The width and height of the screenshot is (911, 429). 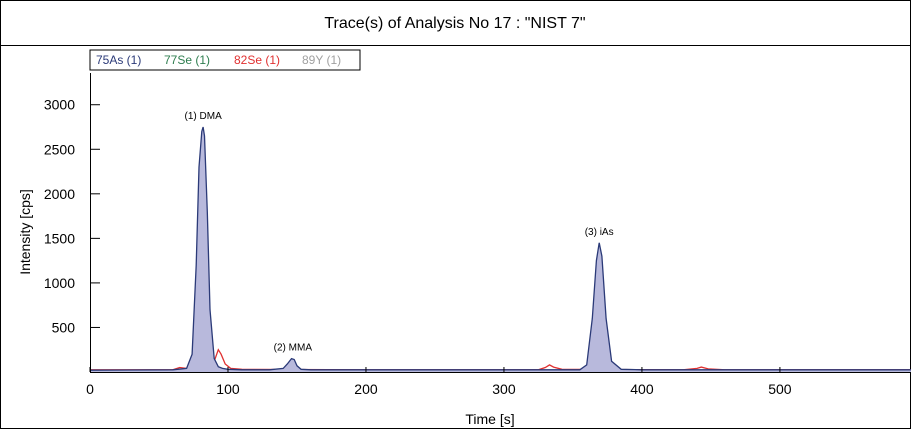 What do you see at coordinates (25, 232) in the screenshot?
I see `y-axis-title: Intensity [cps]` at bounding box center [25, 232].